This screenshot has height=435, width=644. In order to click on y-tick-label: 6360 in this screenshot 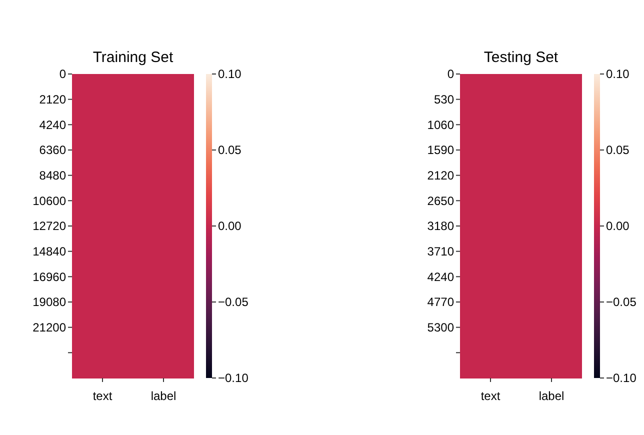, I will do `click(52, 150)`.